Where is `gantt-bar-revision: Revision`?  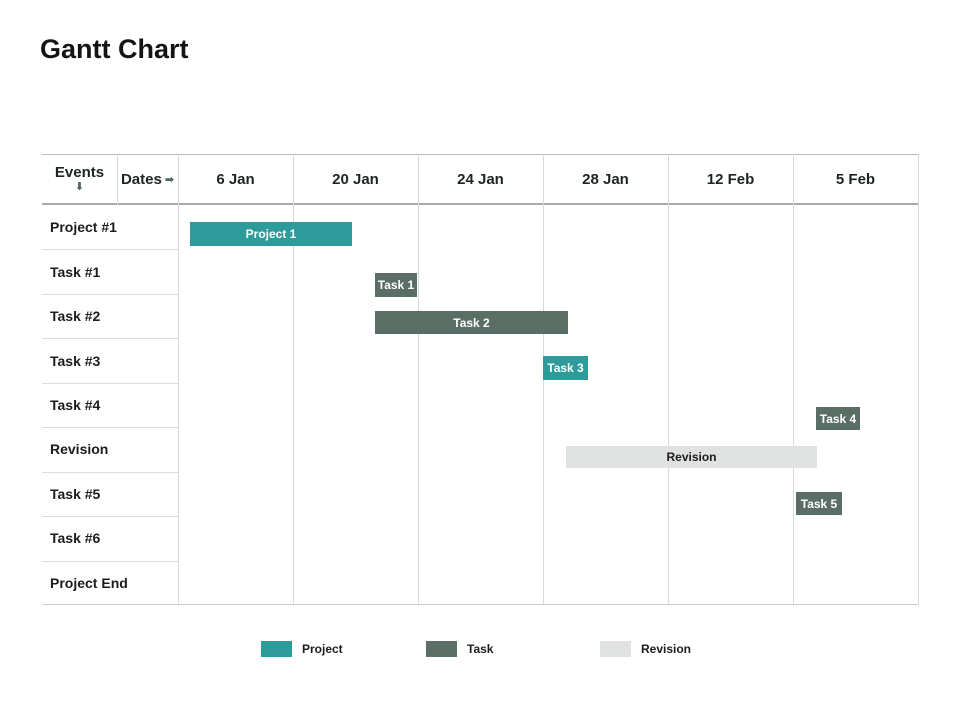
gantt-bar-revision: Revision is located at coordinates (691, 457).